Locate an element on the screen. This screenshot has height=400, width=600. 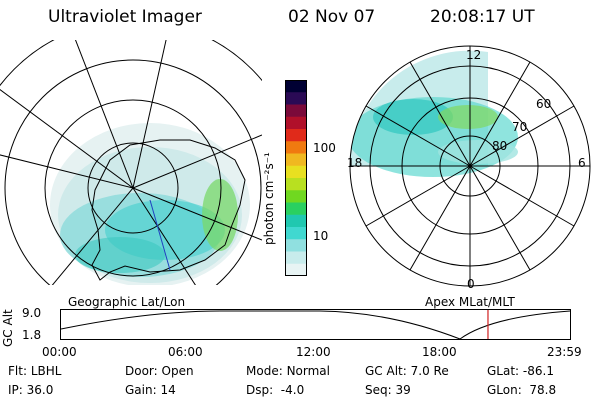
altitude-xtick-1800: 18:00 is located at coordinates (439, 352).